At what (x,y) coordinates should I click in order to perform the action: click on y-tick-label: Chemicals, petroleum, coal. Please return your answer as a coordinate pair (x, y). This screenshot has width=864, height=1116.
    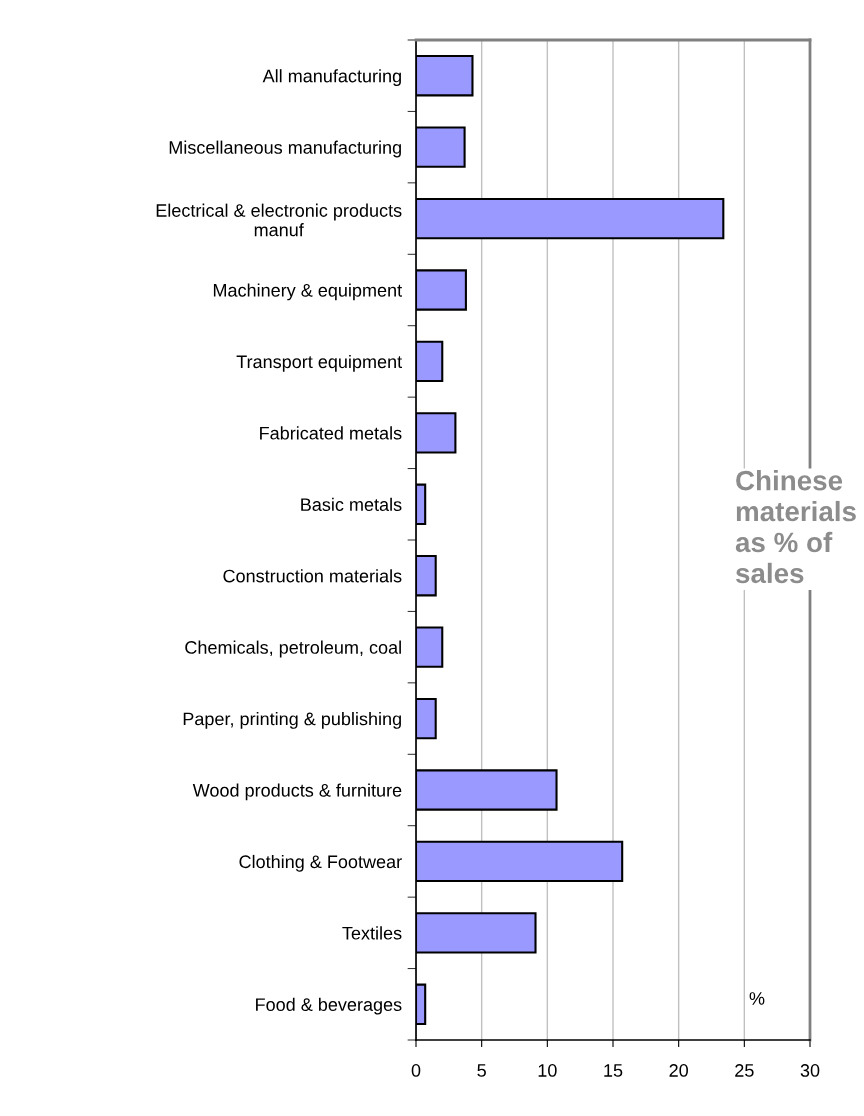
    Looking at the image, I should click on (293, 649).